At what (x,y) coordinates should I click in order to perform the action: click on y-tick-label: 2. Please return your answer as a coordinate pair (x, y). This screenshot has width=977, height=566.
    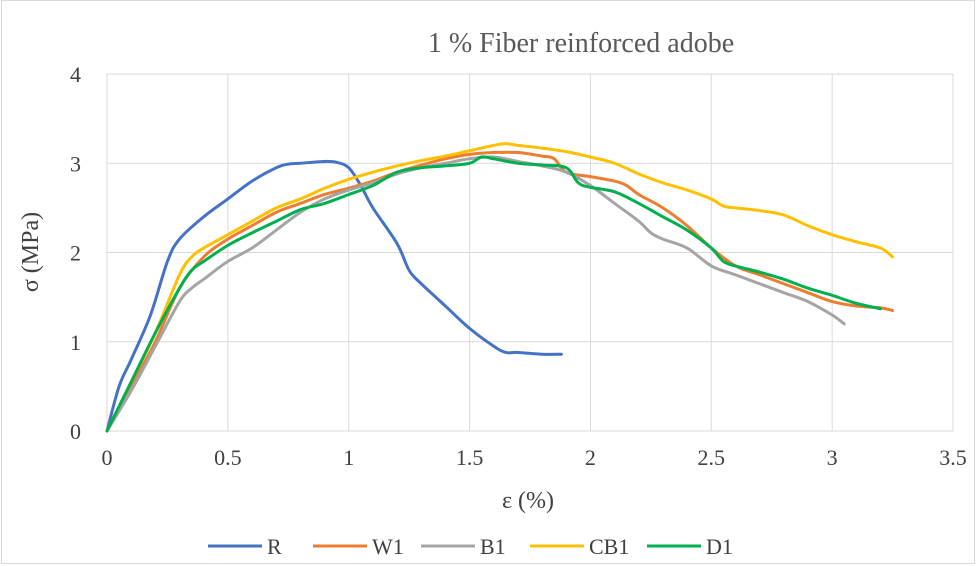
    Looking at the image, I should click on (75, 253).